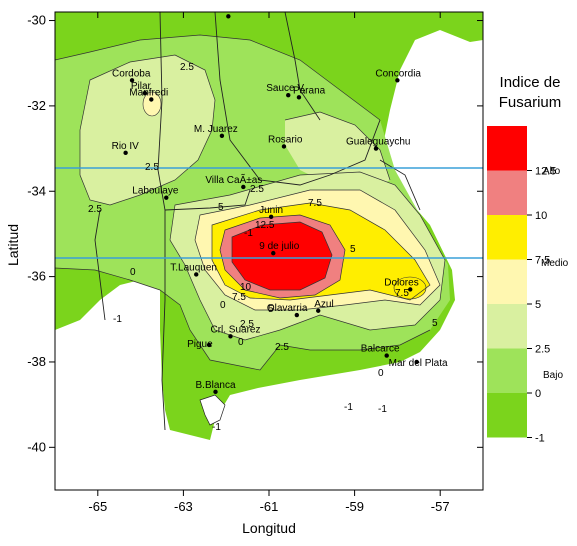 Image resolution: width=577 pixels, height=546 pixels. Describe the element at coordinates (380, 349) in the screenshot. I see `city-label: Balcarce` at that location.